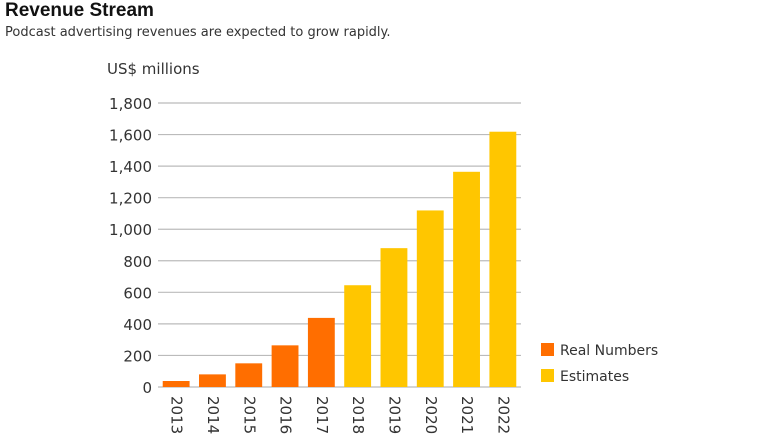 The width and height of the screenshot is (768, 438). What do you see at coordinates (130, 136) in the screenshot?
I see `y-tick-label: 1,600` at bounding box center [130, 136].